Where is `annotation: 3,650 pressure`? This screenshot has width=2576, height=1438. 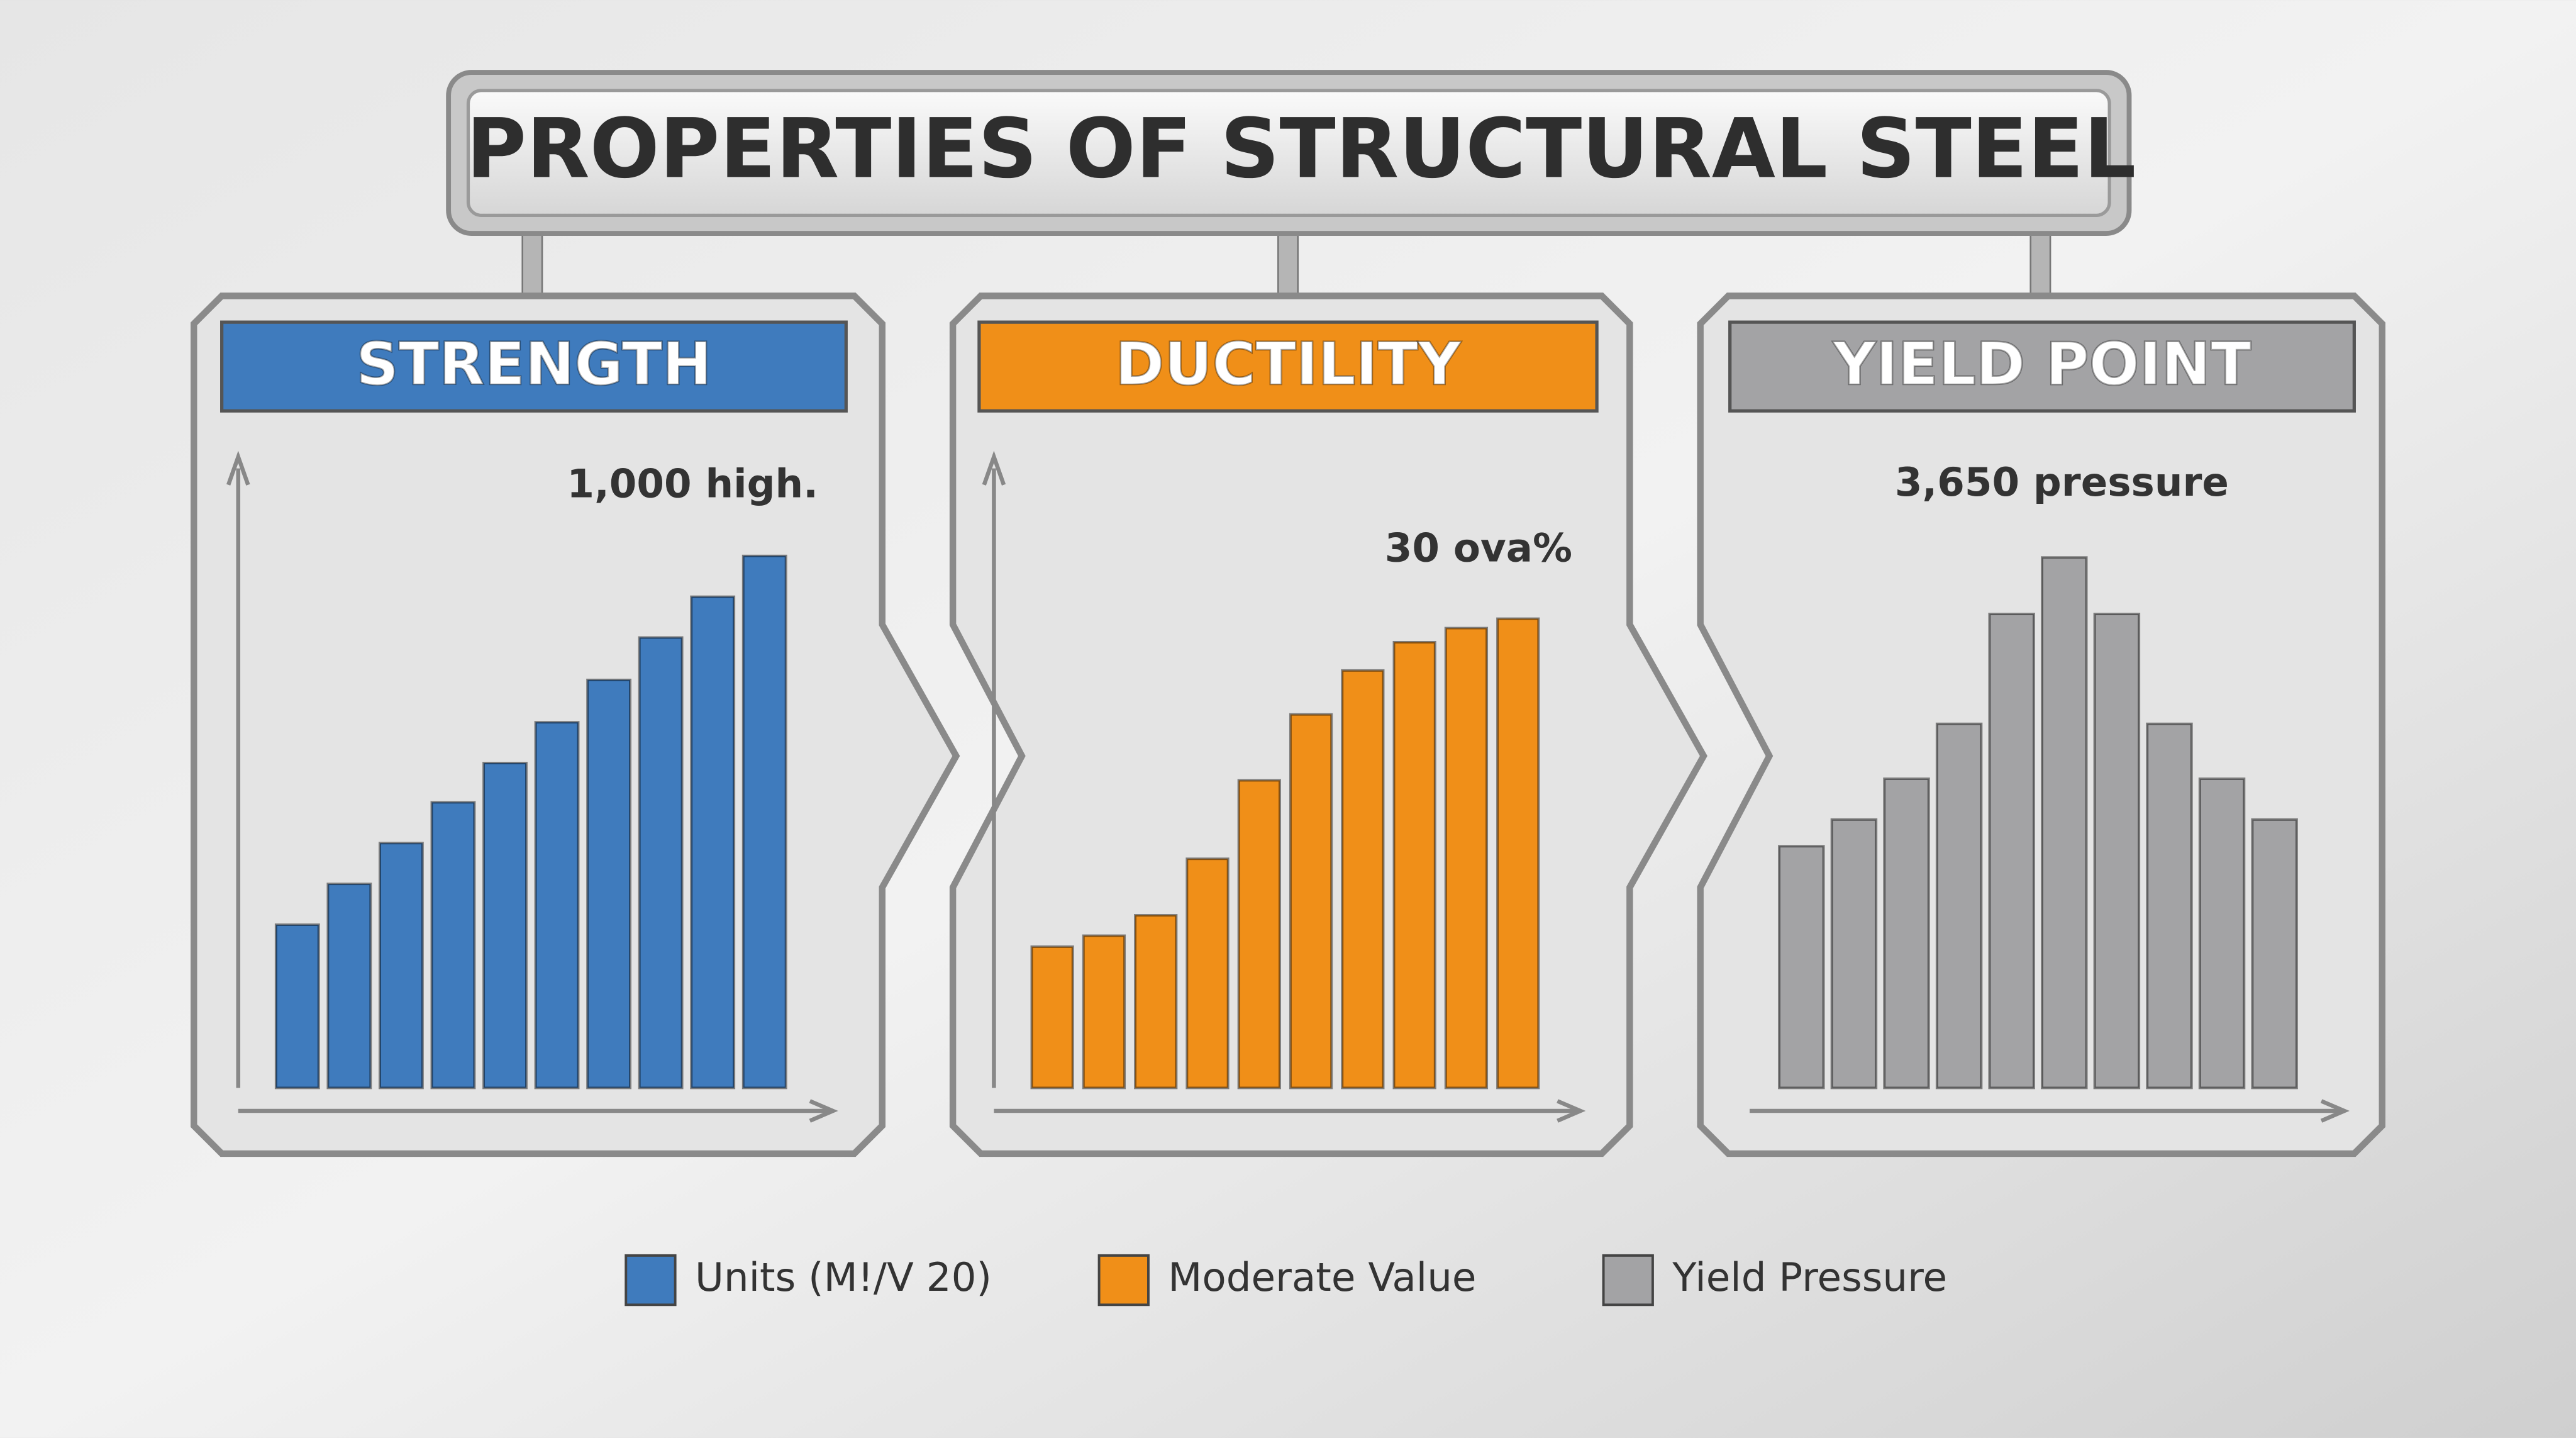 annotation: 3,650 pressure is located at coordinates (2062, 482).